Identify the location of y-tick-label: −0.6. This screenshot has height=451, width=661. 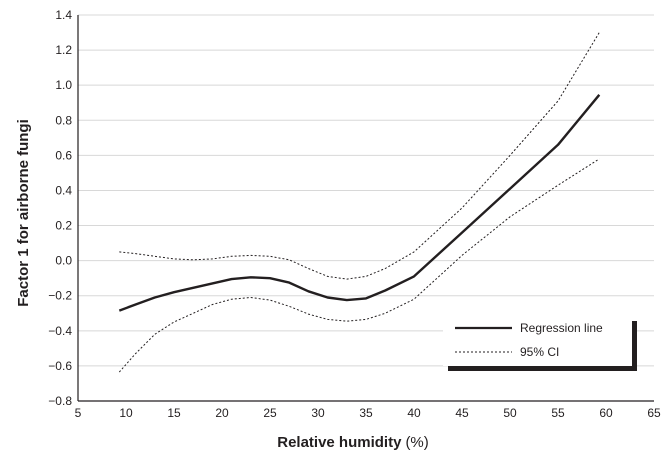
(60, 366).